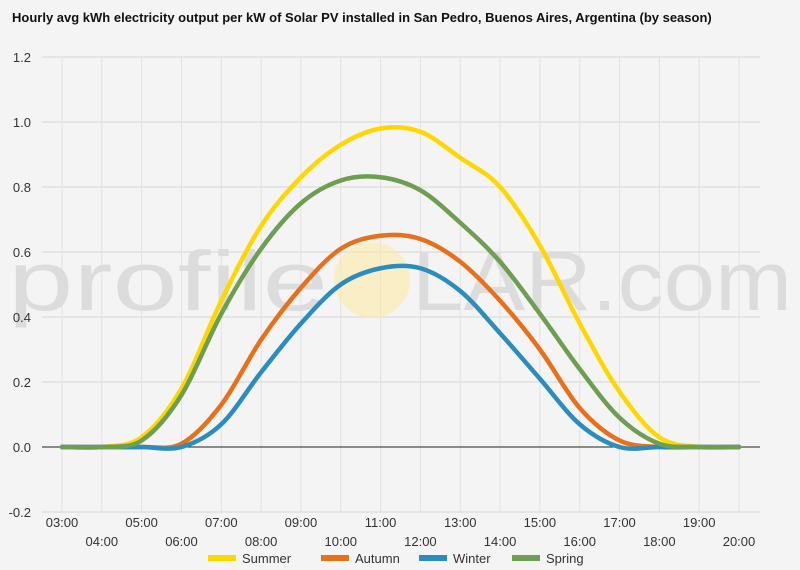  I want to click on x-tick-label: 10:00, so click(340, 541).